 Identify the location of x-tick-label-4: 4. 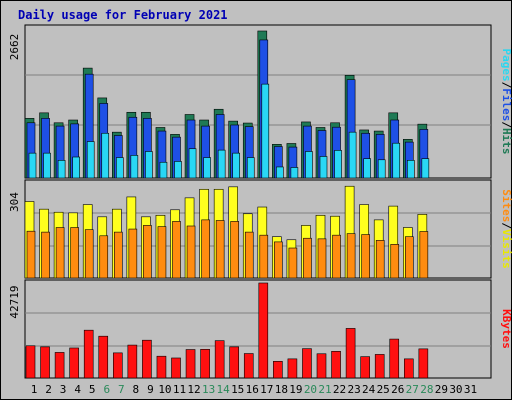
(77, 389).